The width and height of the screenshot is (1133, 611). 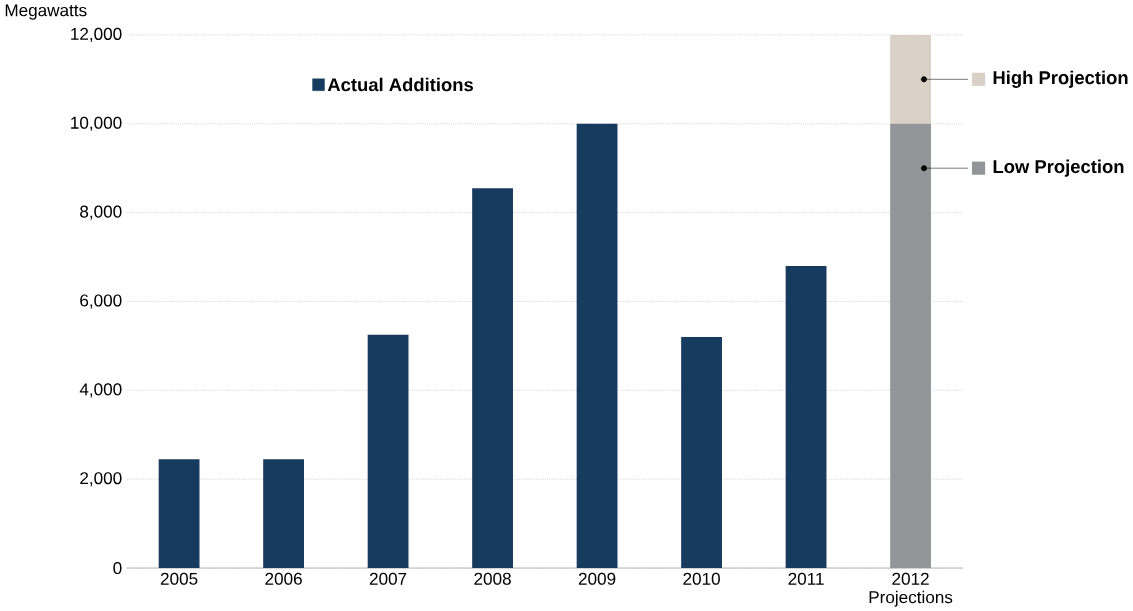 What do you see at coordinates (806, 578) in the screenshot?
I see `x-tick-label: 2011` at bounding box center [806, 578].